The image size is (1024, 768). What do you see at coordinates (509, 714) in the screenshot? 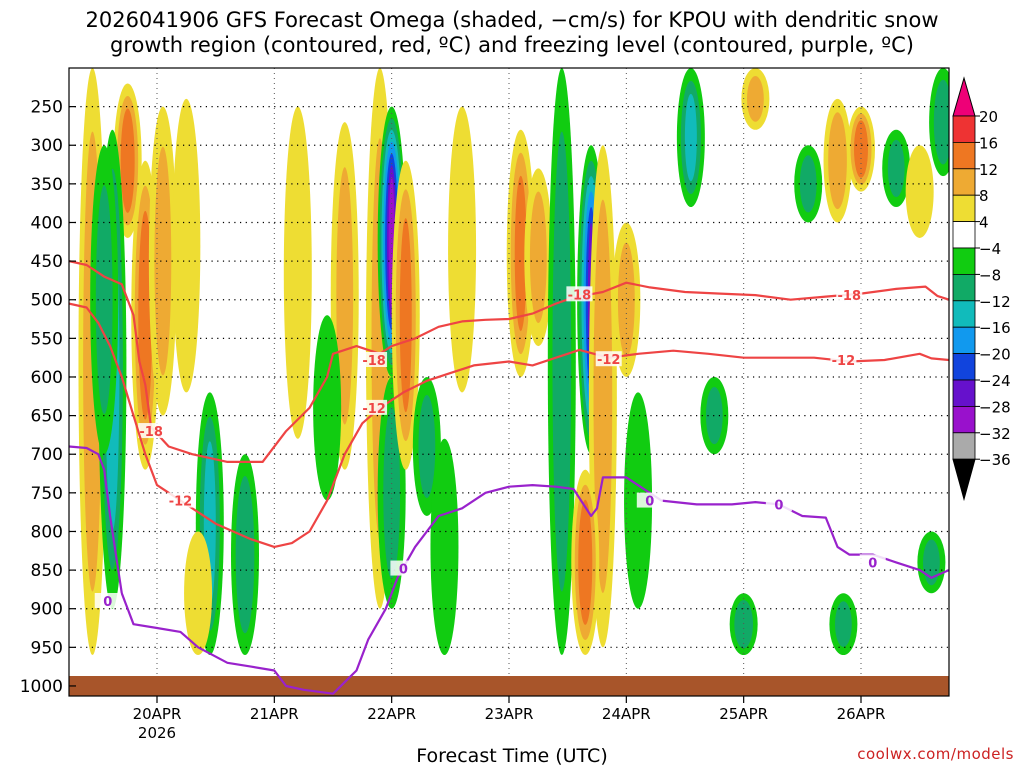
I see `x-tick-label: 23APR` at bounding box center [509, 714].